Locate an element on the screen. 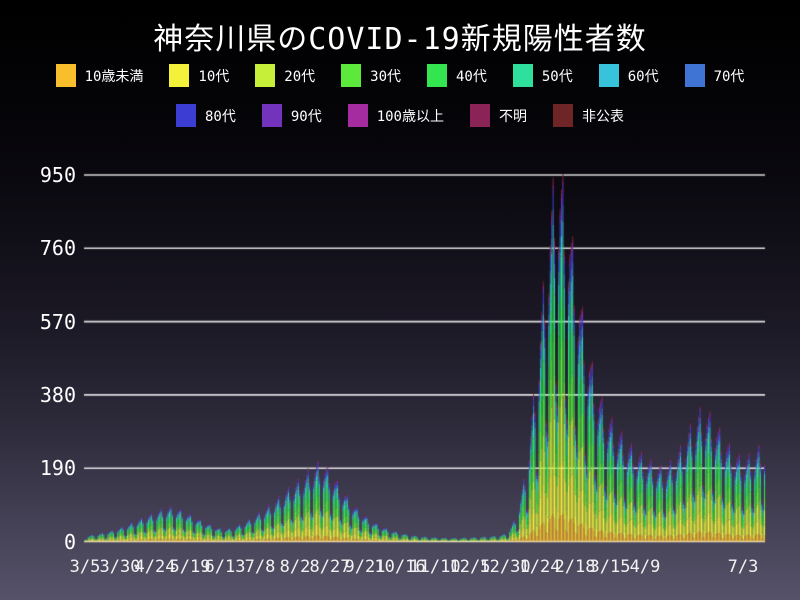  x-axis-label: 4/9 is located at coordinates (645, 567).